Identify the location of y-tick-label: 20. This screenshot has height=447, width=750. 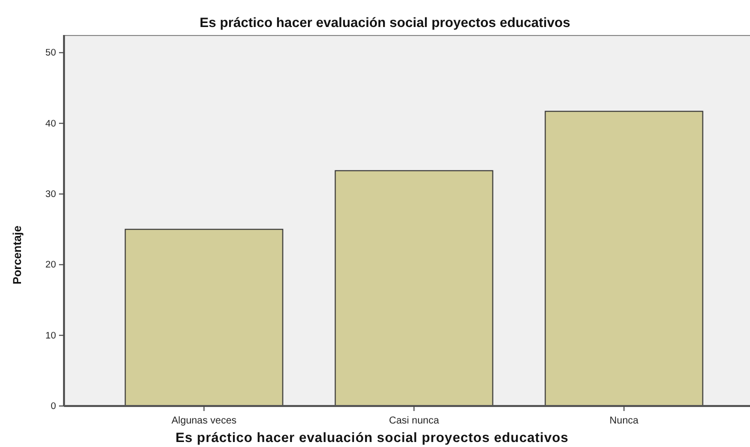
(50, 265).